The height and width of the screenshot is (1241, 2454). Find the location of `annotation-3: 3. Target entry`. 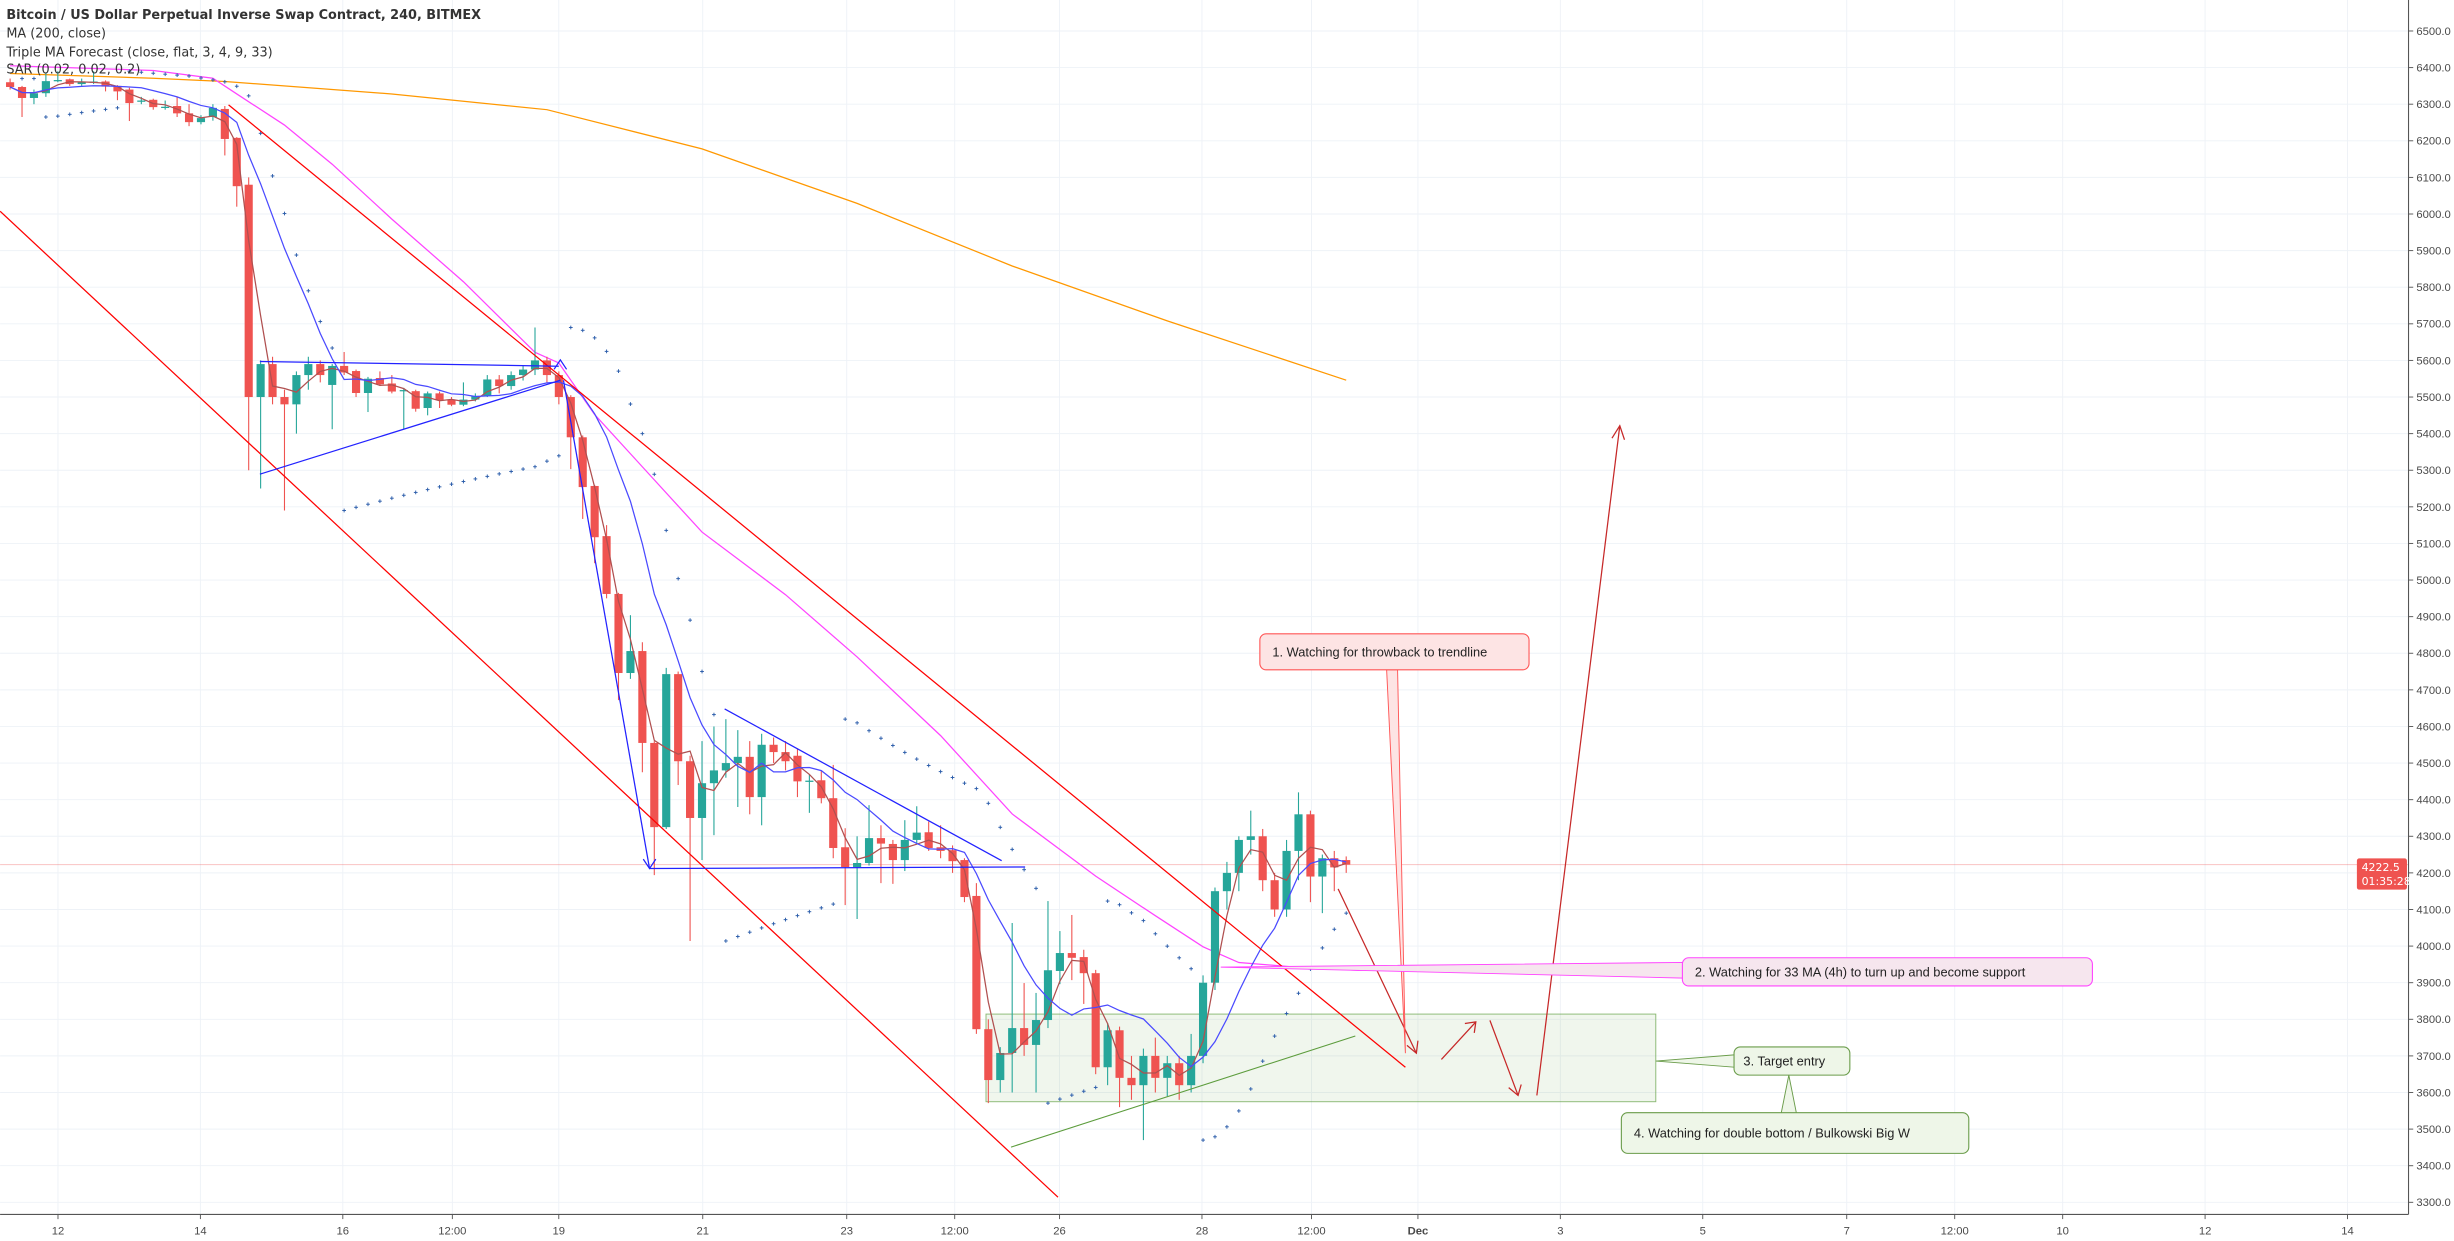

annotation-3: 3. Target entry is located at coordinates (1753, 1061).